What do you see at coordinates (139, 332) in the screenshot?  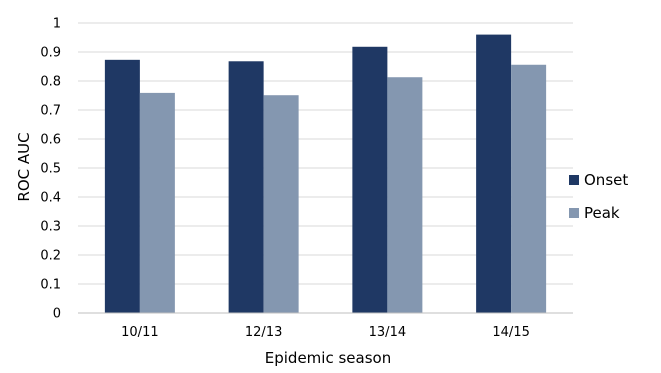 I see `x-tick-label: 10/11` at bounding box center [139, 332].